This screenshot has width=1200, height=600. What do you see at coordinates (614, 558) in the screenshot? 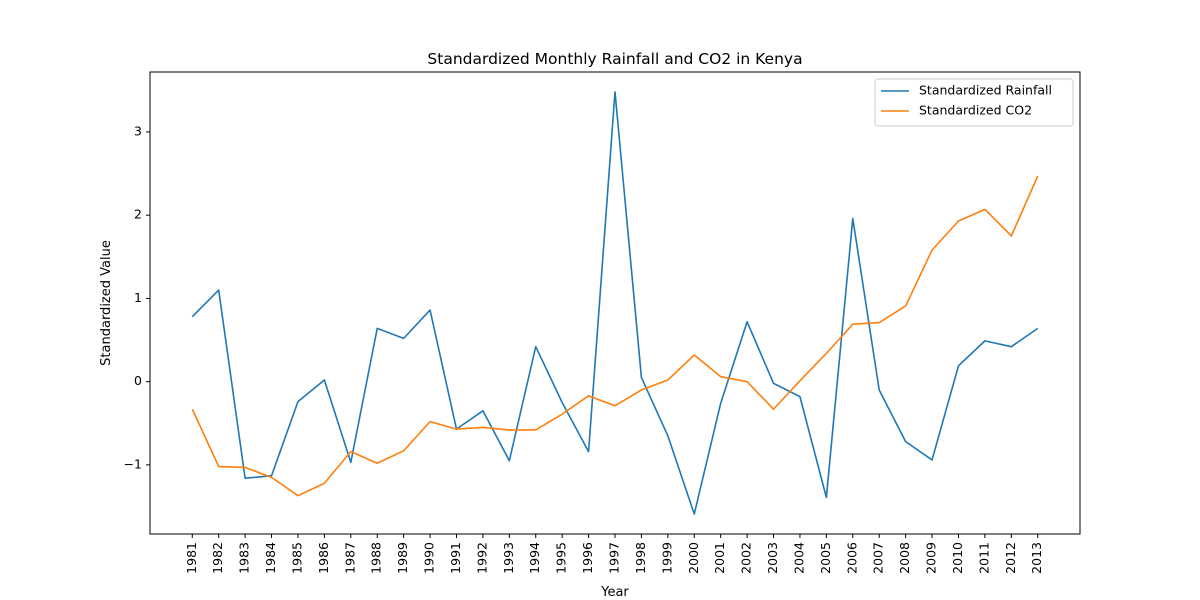
I see `x-tick-label: 1997` at bounding box center [614, 558].